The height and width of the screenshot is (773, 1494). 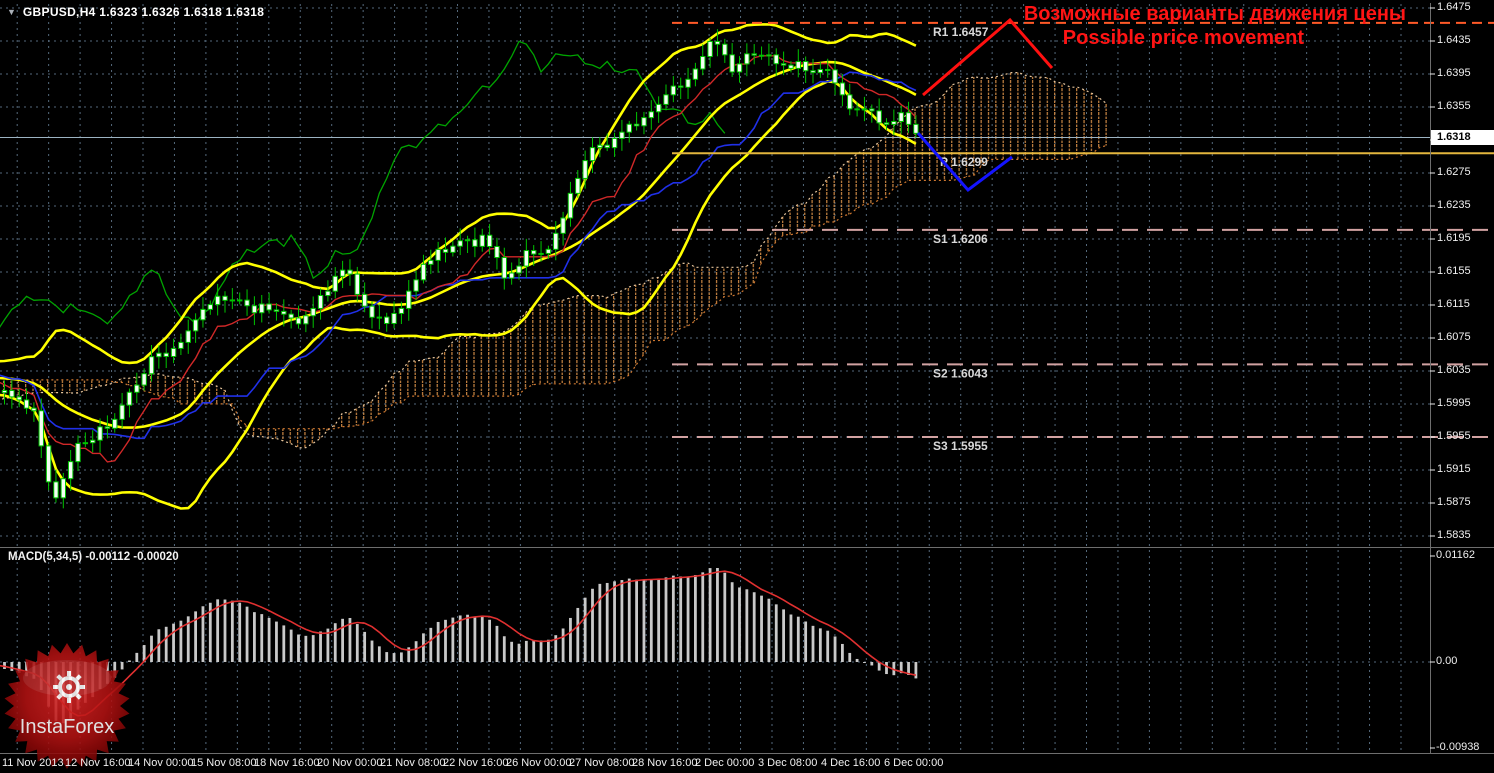 I want to click on price-axis-label: 1.5995, so click(x=1454, y=403).